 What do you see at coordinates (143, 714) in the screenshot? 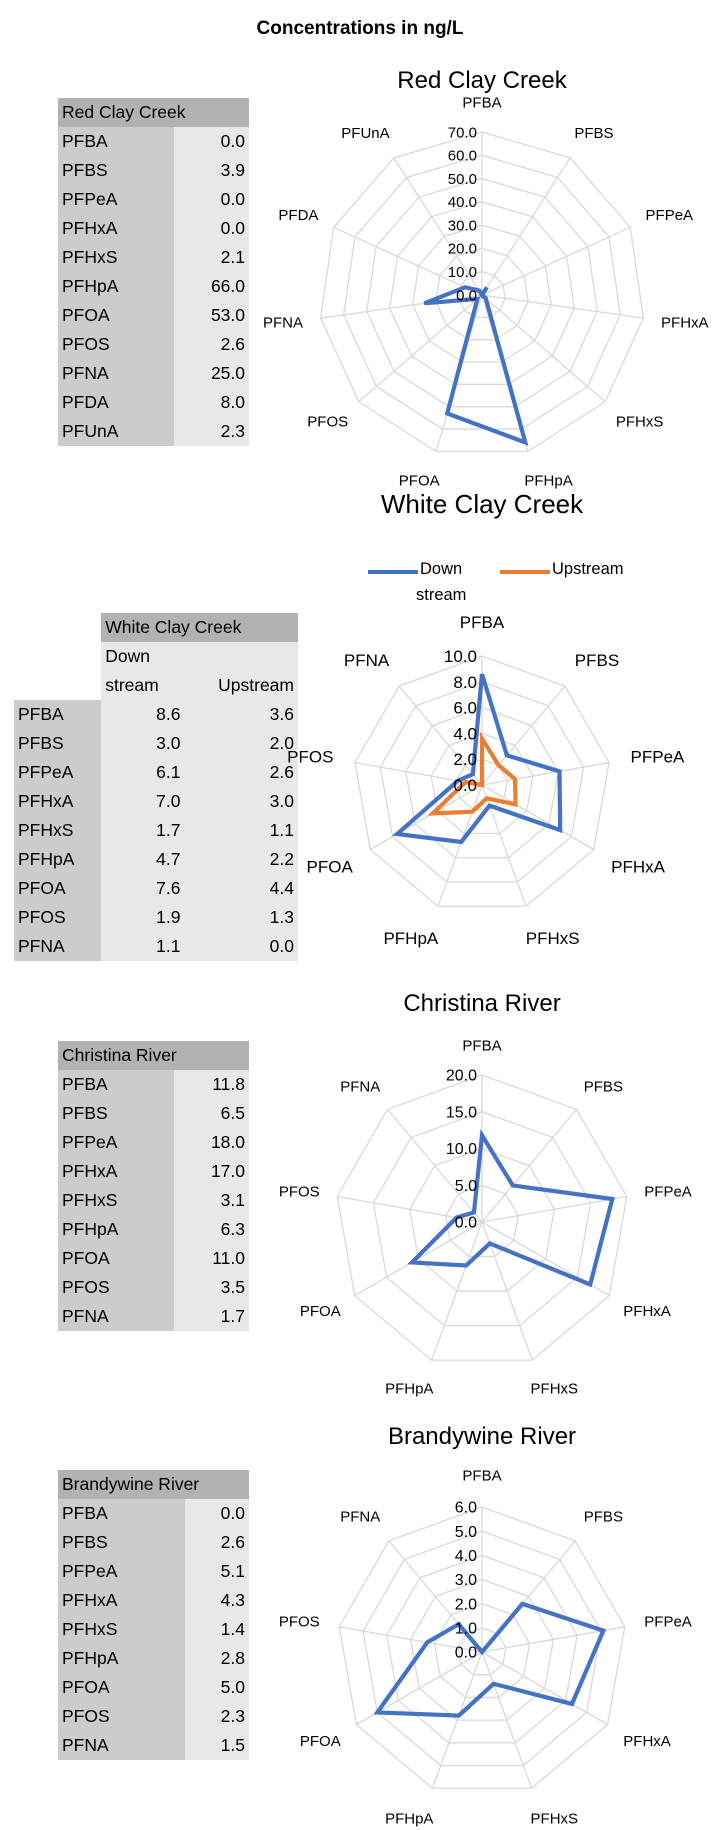
I see `cell-value-pfba-downstream: 8.6` at bounding box center [143, 714].